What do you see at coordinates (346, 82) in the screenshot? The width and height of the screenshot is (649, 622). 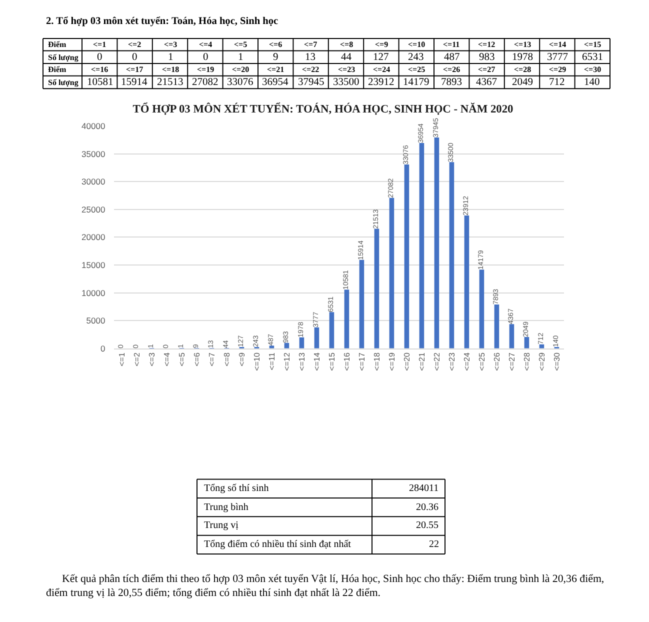 I see `text: 33500` at bounding box center [346, 82].